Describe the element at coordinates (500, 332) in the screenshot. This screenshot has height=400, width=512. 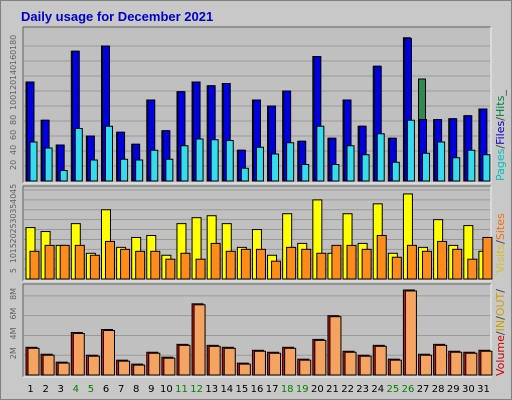
I see `panel-legend: Volume/IN/OUT/` at that location.